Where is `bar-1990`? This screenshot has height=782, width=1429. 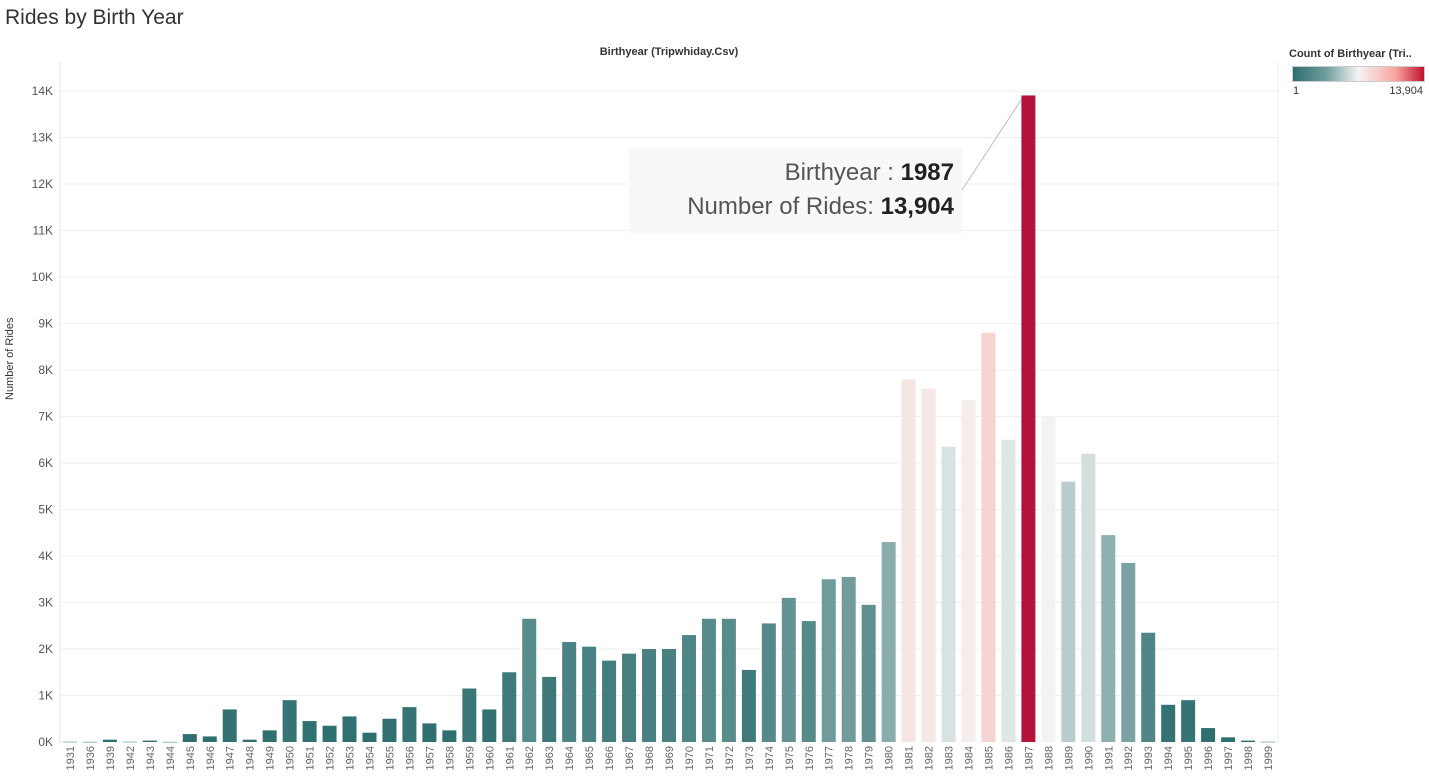
bar-1990 is located at coordinates (1088, 597).